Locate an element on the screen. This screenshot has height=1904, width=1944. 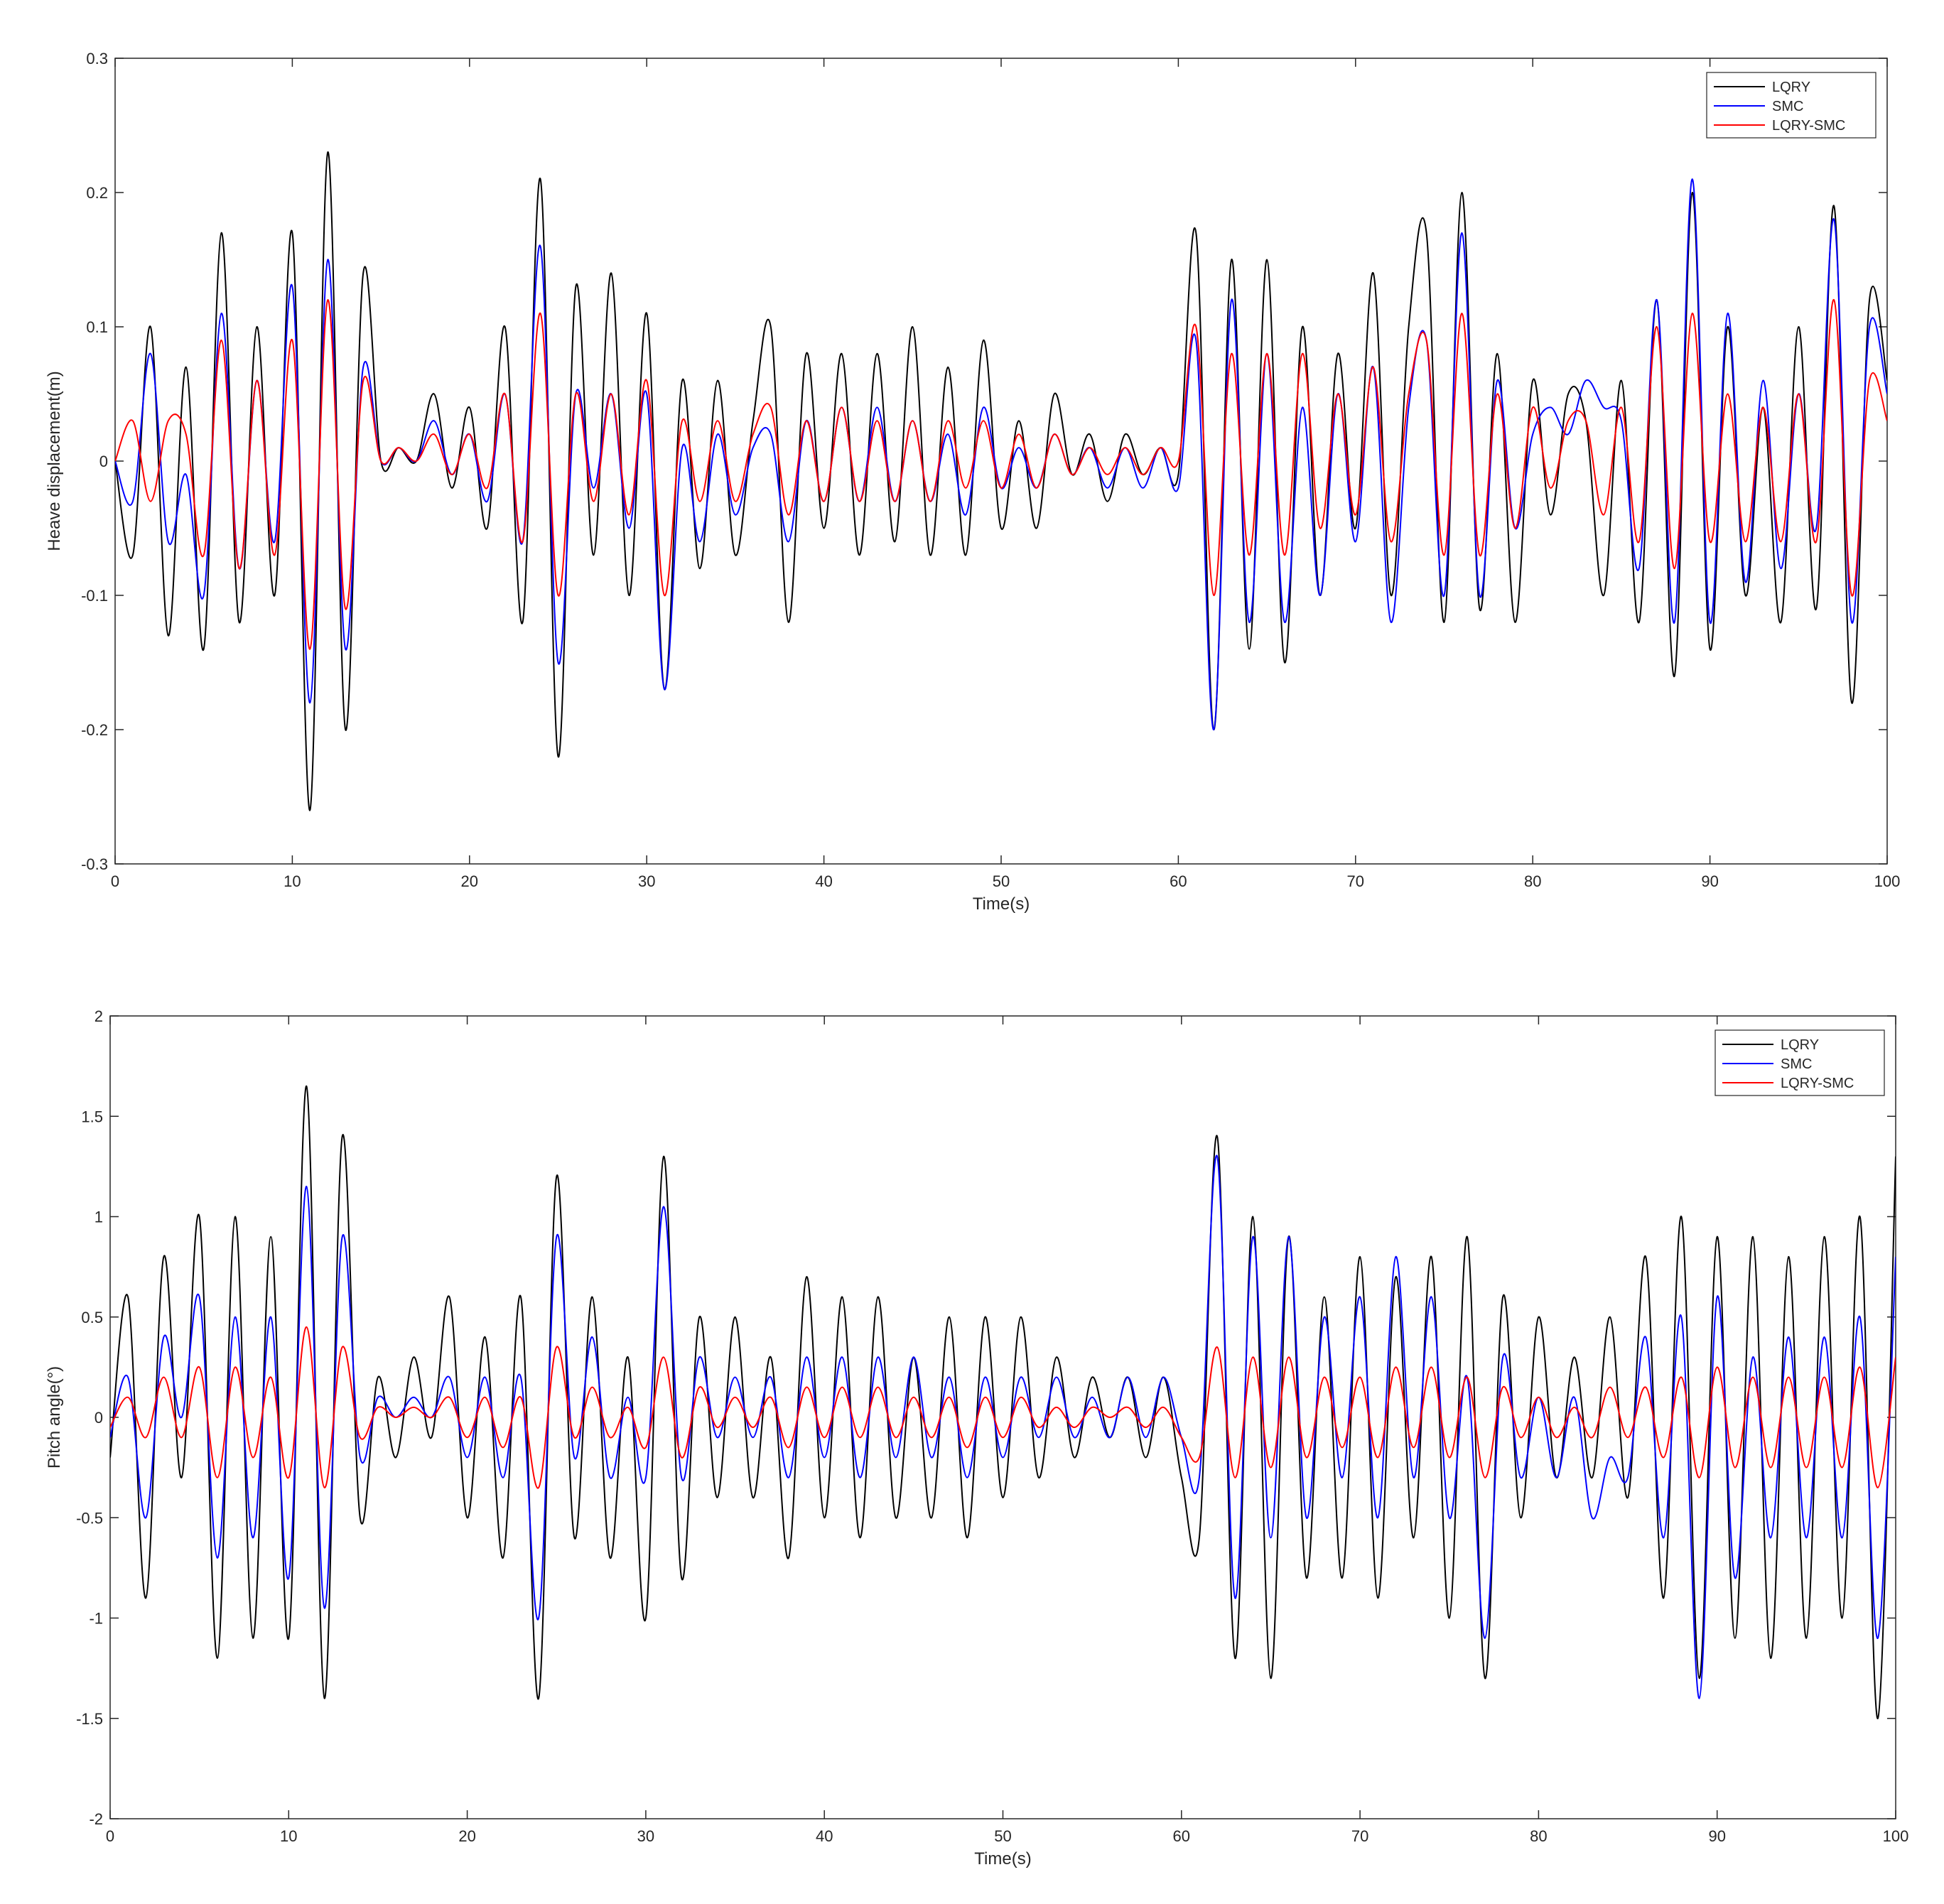
y-tick-label: -2 is located at coordinates (96, 1819).